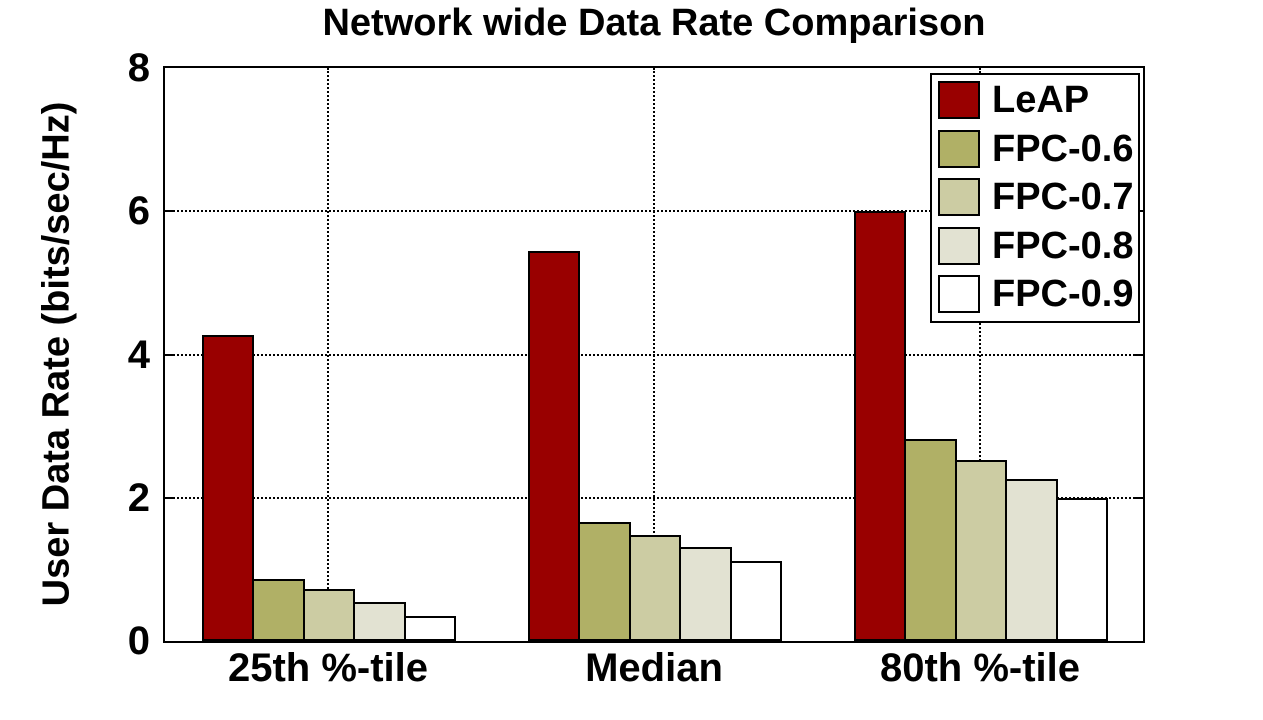  What do you see at coordinates (328, 354) in the screenshot?
I see `gridline-x-25th-tile` at bounding box center [328, 354].